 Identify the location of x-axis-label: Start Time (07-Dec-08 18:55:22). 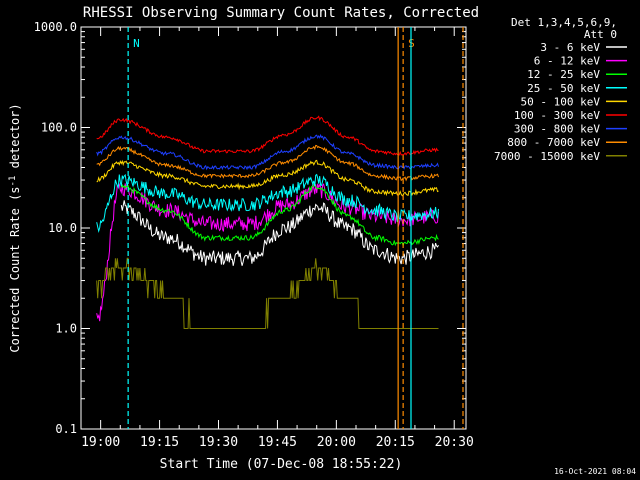
(281, 464).